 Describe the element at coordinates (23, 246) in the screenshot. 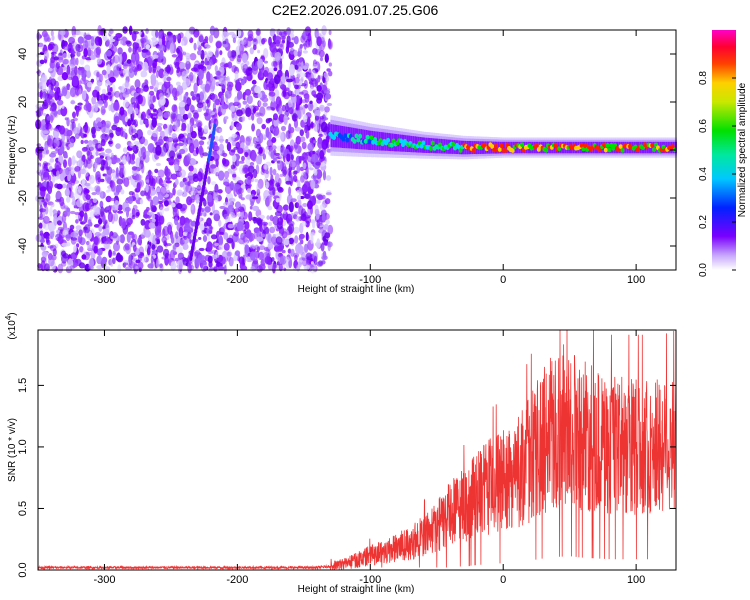

I see `spectrogram-ytick-label: -40` at that location.